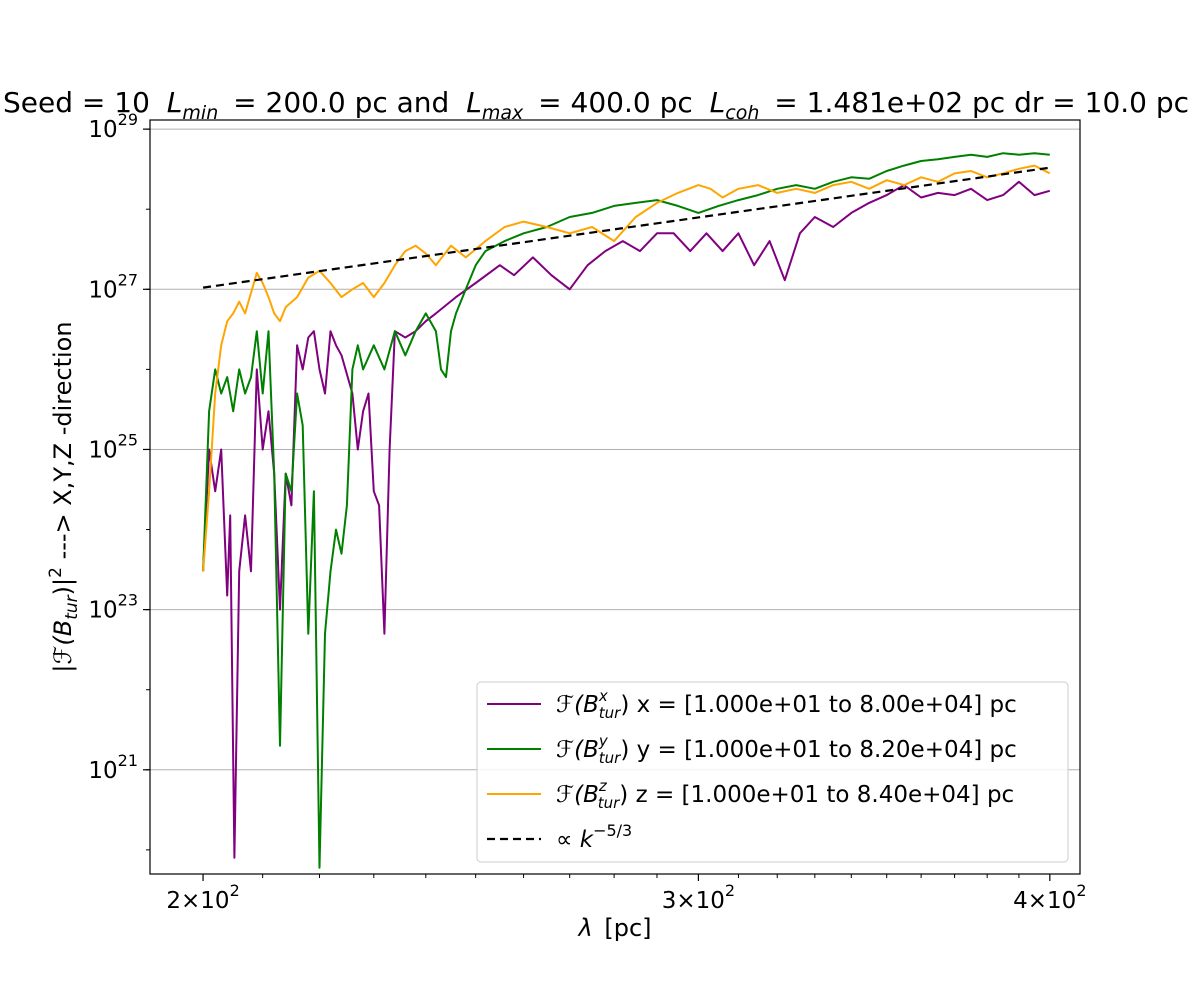  Describe the element at coordinates (76, 102) in the screenshot. I see `title-seed: Seed = 10` at that location.